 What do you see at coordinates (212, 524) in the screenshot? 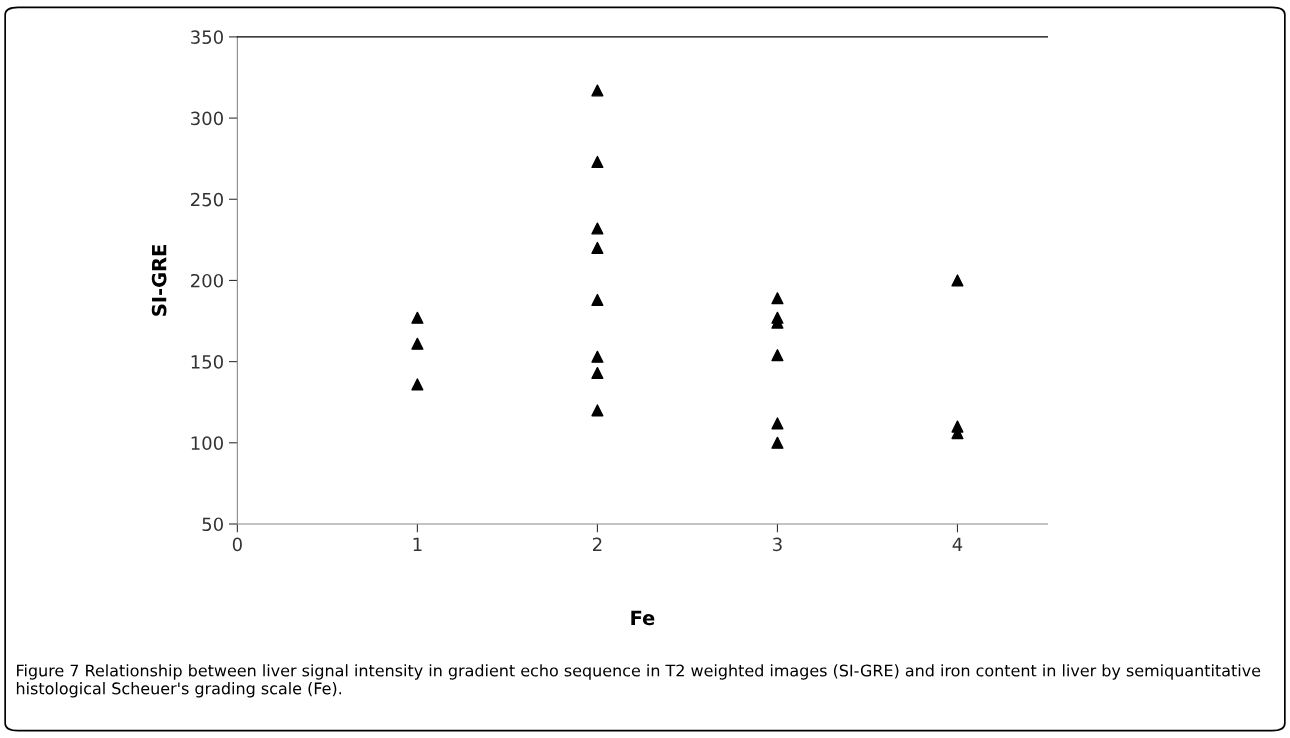
I see `y-tick-label: 50` at bounding box center [212, 524].